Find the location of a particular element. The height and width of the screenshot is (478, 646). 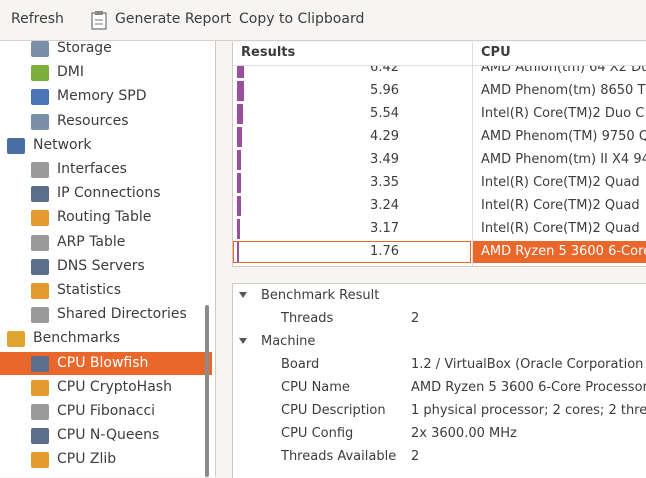

detail-label: CPU Description is located at coordinates (333, 410).